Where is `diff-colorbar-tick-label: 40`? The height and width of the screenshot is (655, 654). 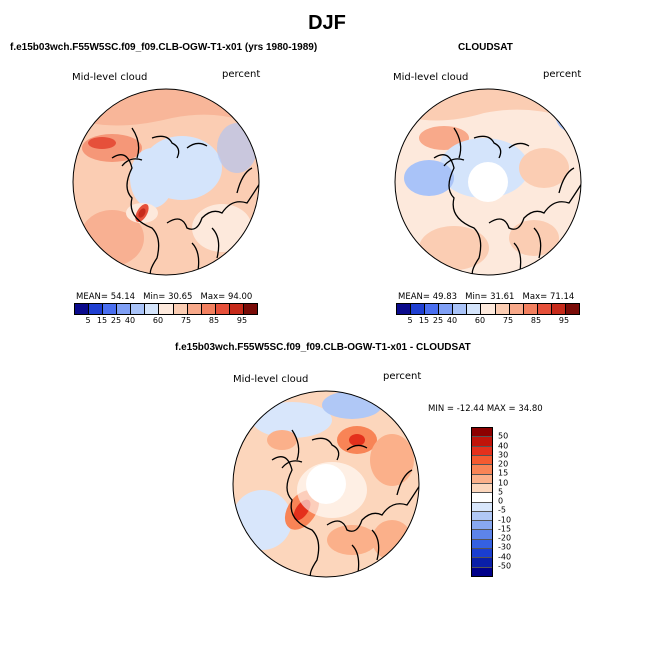
diff-colorbar-tick-label: 40 is located at coordinates (503, 445).